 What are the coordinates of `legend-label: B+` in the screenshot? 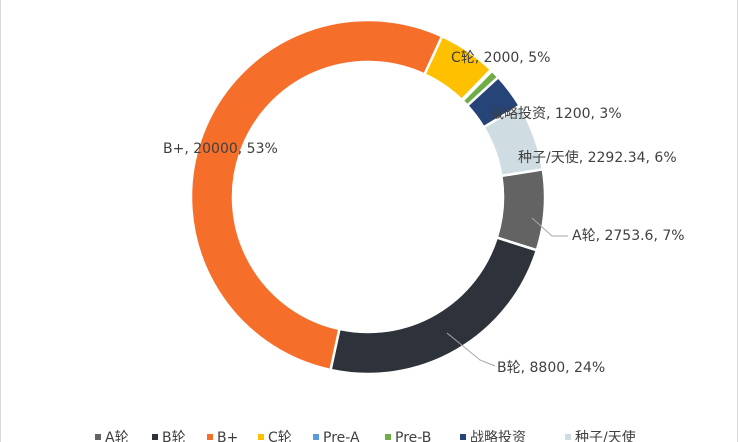 It's located at (227, 436).